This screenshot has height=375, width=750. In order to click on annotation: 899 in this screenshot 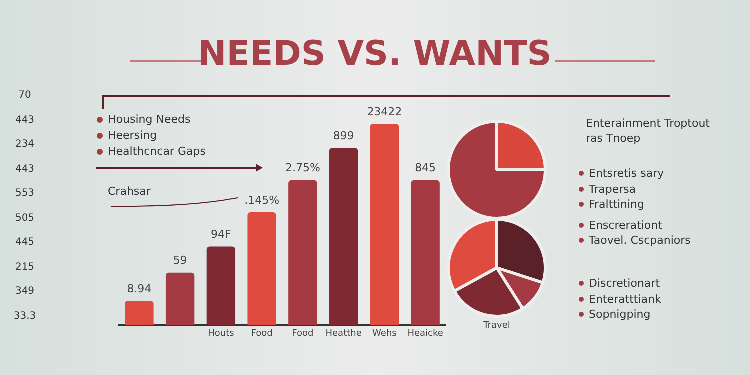, I will do `click(343, 136)`.